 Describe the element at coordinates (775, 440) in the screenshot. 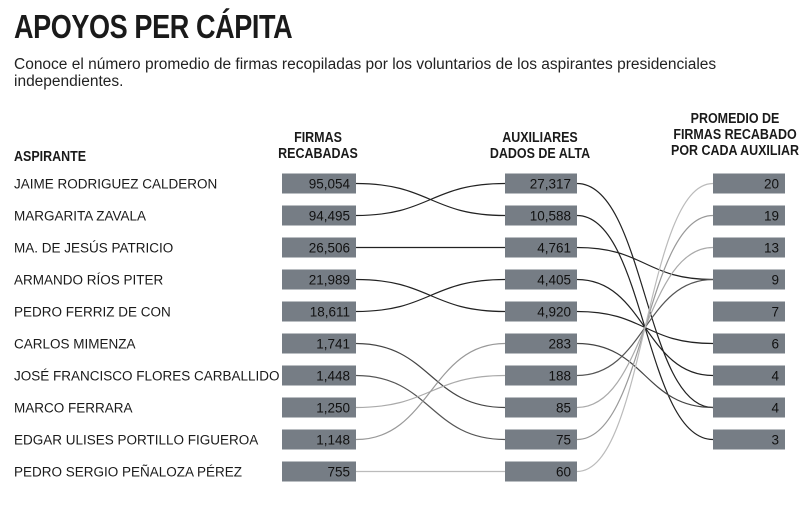

I see `promedio-value: 3` at that location.